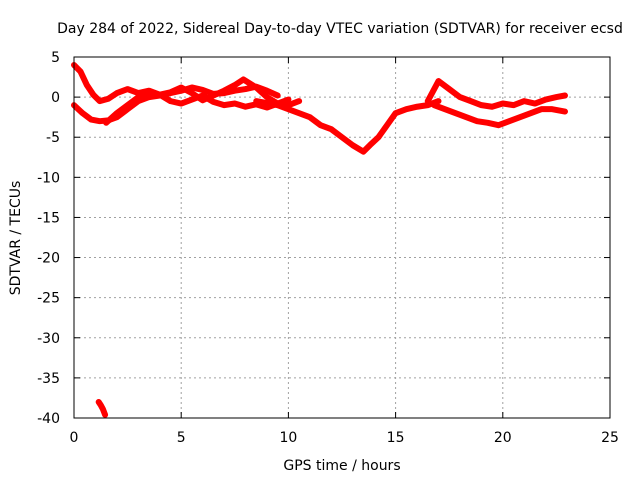  Describe the element at coordinates (347, 126) in the screenshot. I see `series-line-track-d` at that location.